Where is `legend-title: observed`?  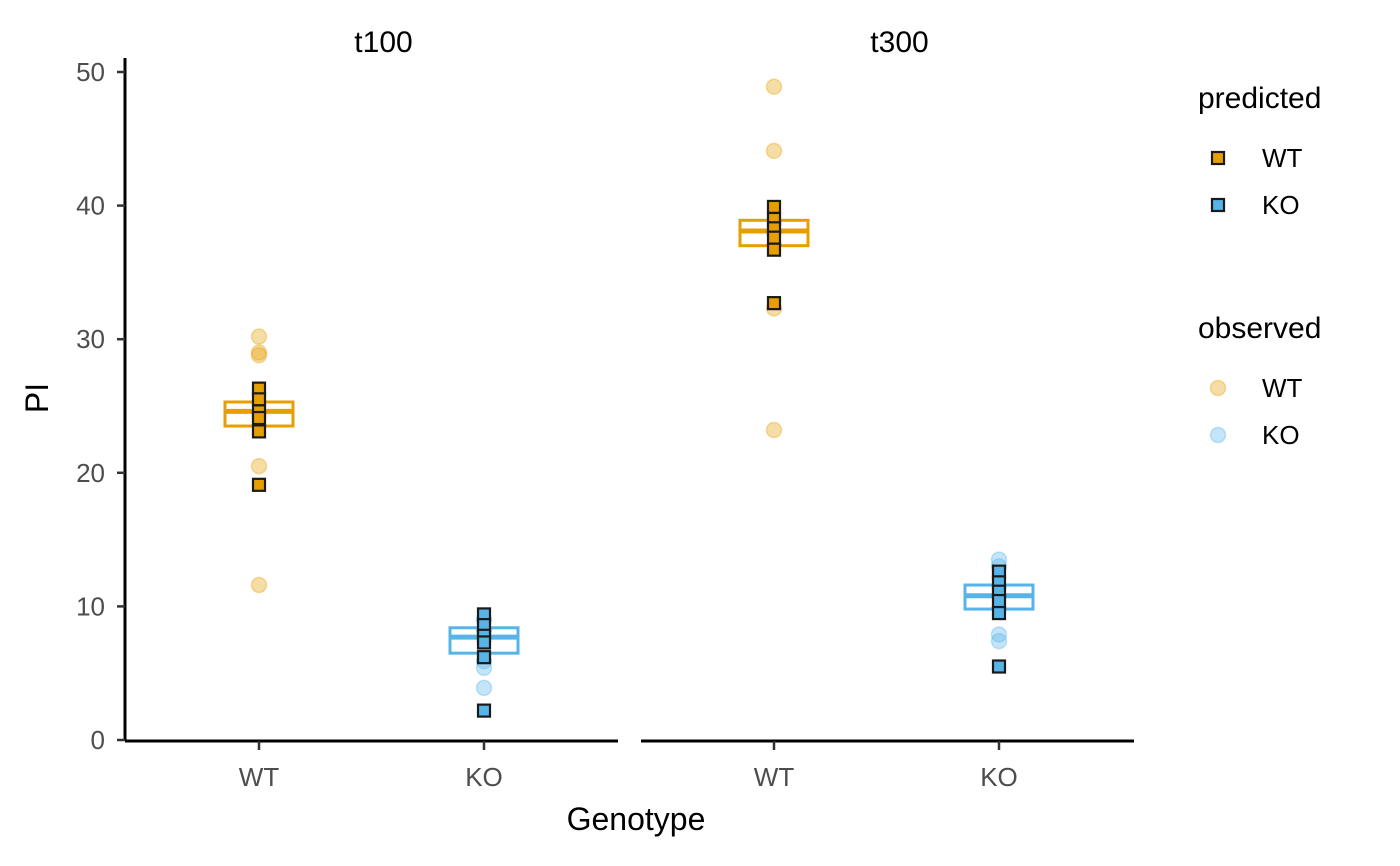 legend-title: observed is located at coordinates (1259, 328).